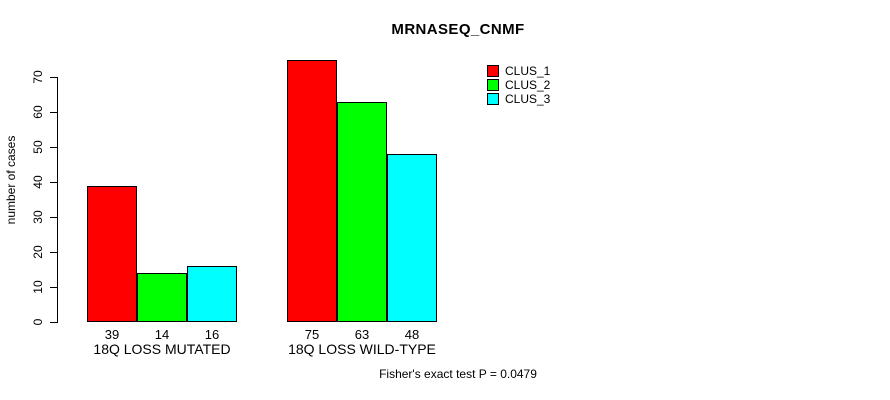 Image resolution: width=890 pixels, height=400 pixels. Describe the element at coordinates (57, 200) in the screenshot. I see `y-axis-line` at that location.